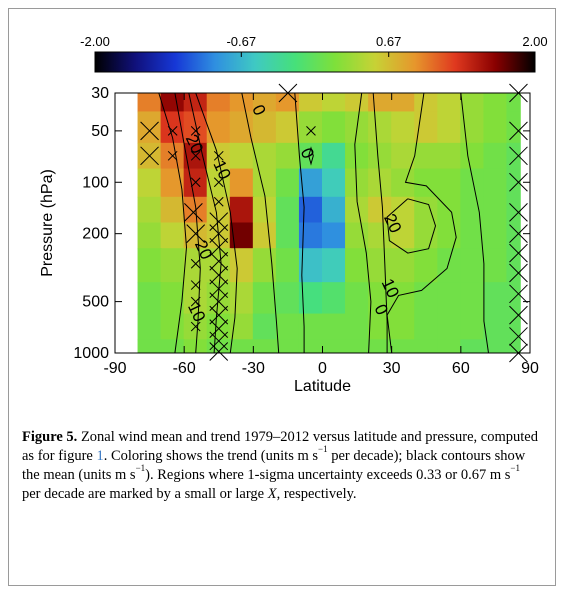  Describe the element at coordinates (253, 368) in the screenshot. I see `x-tick-label: -30` at that location.